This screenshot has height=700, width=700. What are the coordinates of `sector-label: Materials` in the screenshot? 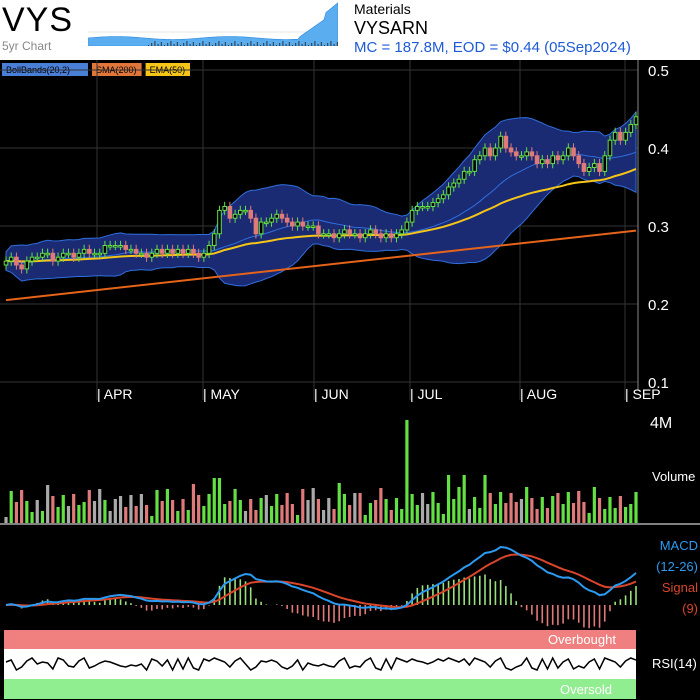 It's located at (382, 9).